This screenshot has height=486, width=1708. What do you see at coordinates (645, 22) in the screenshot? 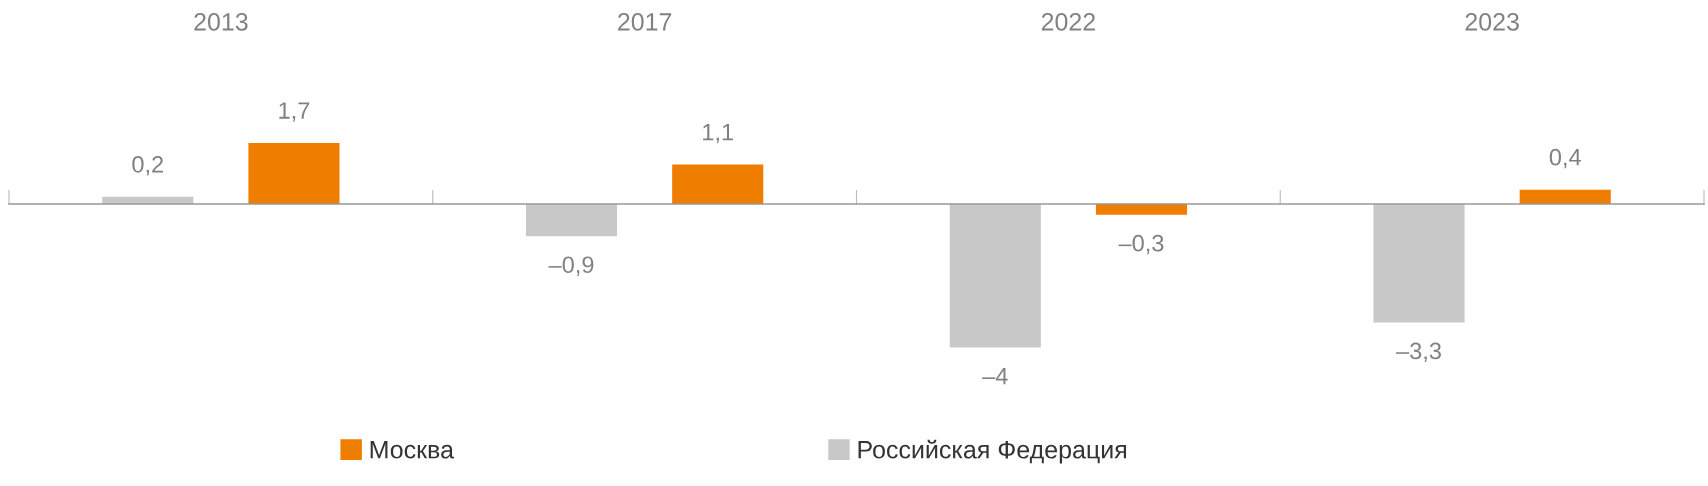
I see `x-tick-label: 2017` at bounding box center [645, 22].